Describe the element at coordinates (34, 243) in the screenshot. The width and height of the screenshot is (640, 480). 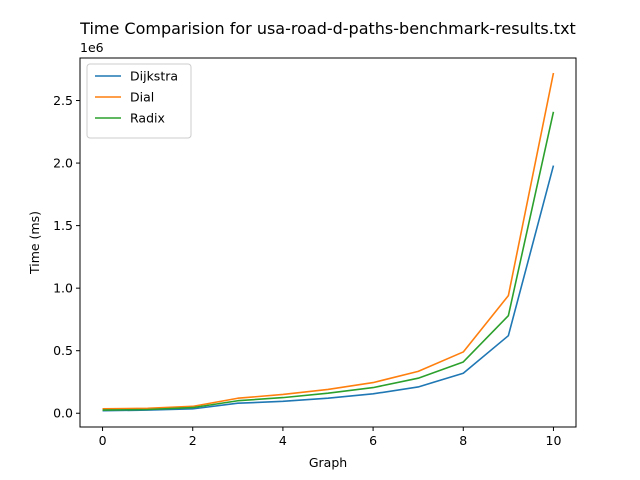
I see `y-axis-label: Time (ms)` at that location.